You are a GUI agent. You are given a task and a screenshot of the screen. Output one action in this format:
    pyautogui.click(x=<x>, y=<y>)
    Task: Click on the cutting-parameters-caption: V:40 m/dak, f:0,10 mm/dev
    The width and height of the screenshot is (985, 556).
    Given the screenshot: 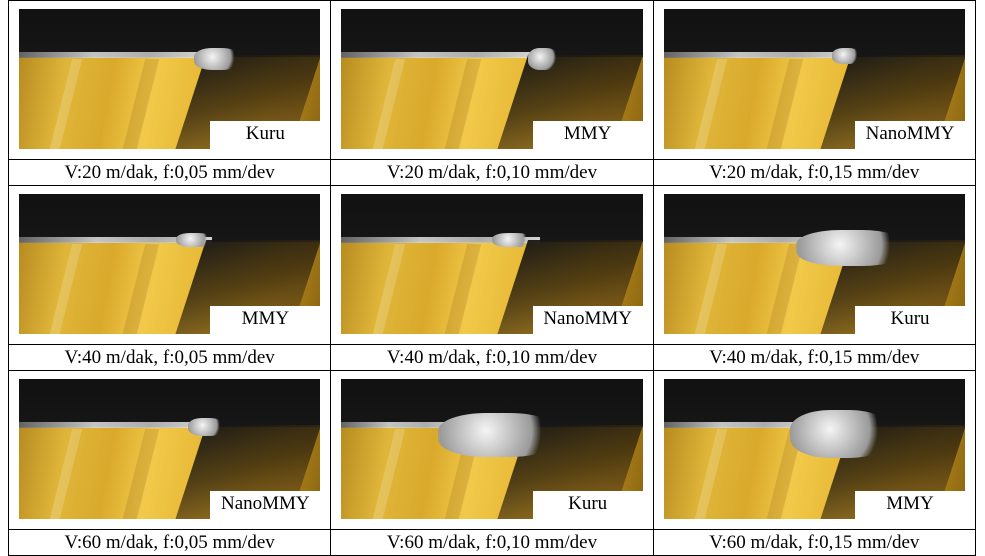 What is the action you would take?
    pyautogui.click(x=492, y=357)
    